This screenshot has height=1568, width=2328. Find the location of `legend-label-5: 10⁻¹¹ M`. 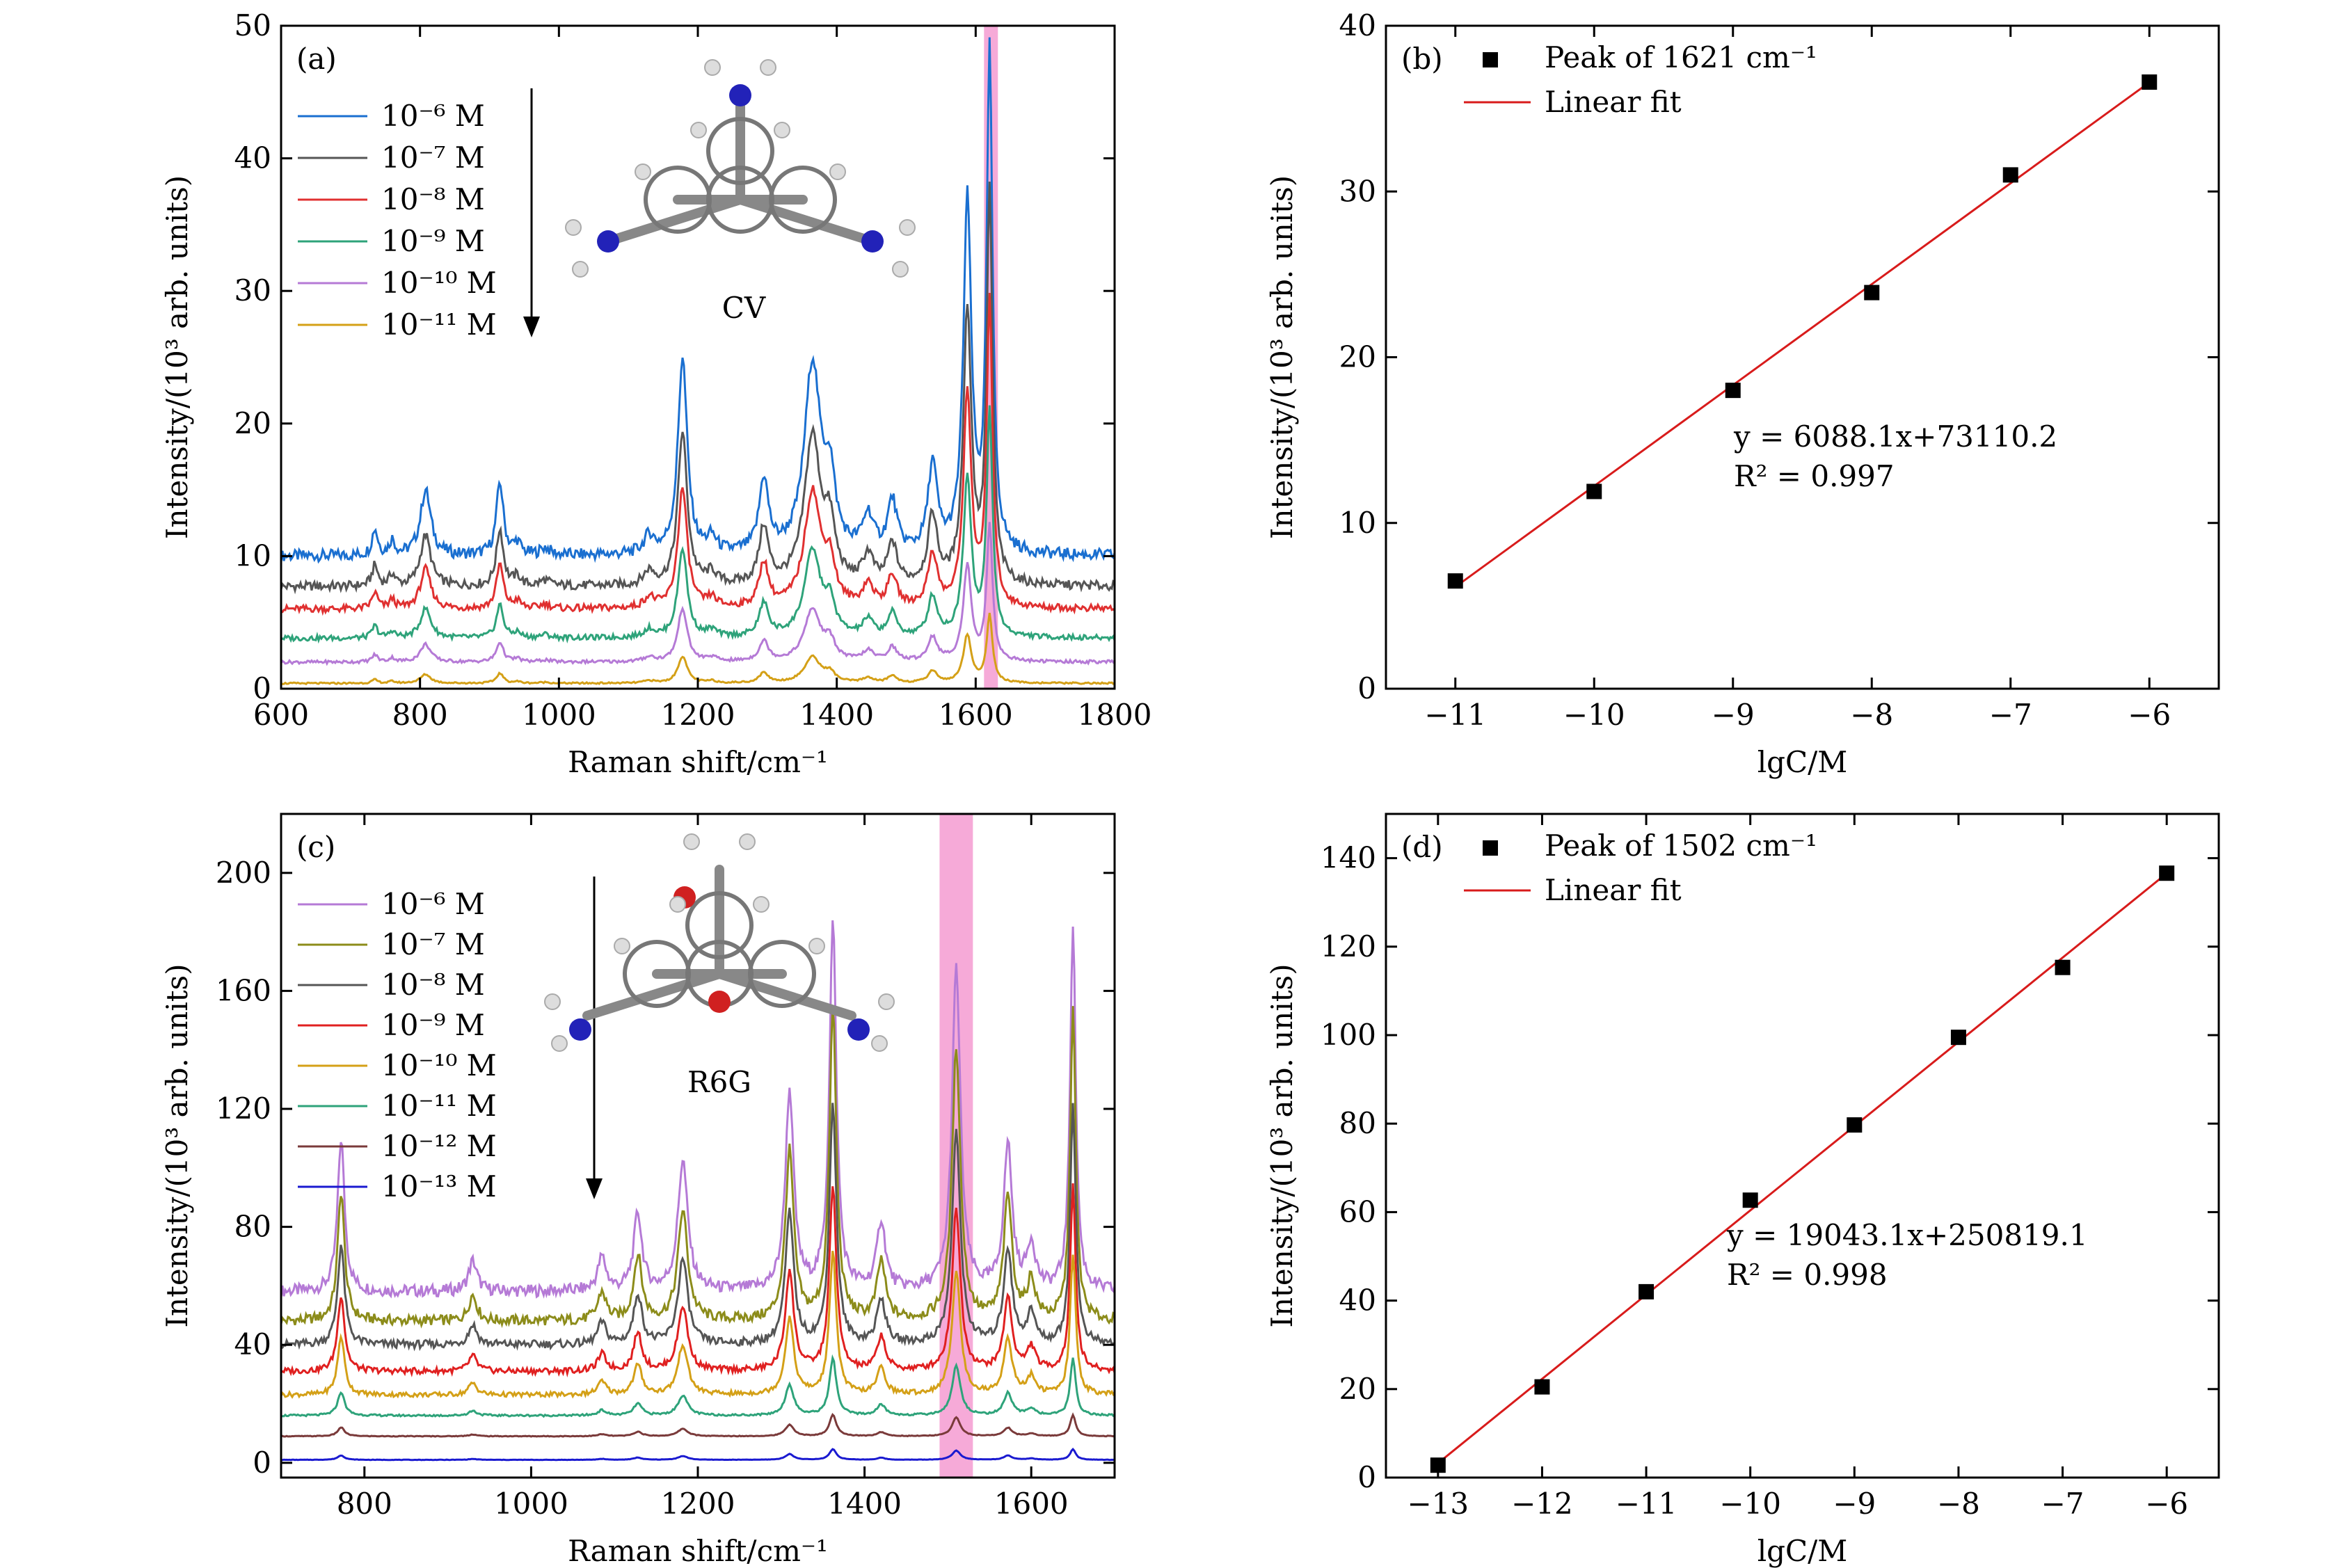

legend-label-5: 10⁻¹¹ M is located at coordinates (439, 324).